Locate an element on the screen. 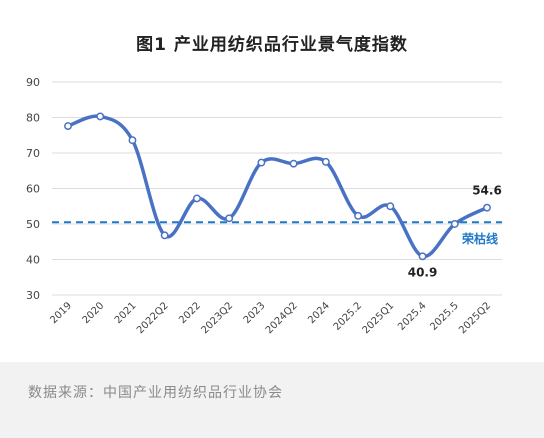 The height and width of the screenshot is (438, 544). source-note: 数据来源：中国产业用纺织品行业协会 is located at coordinates (155, 393).